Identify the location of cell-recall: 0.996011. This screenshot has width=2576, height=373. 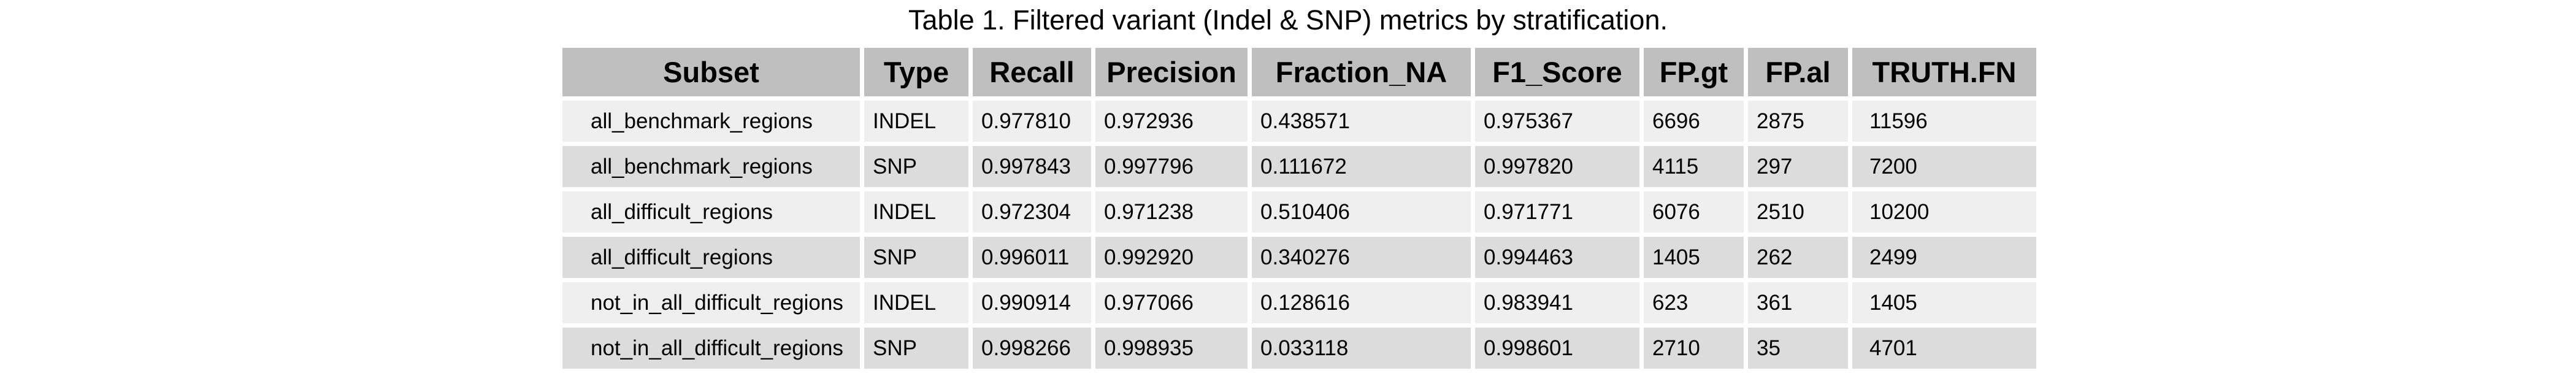
(1032, 257).